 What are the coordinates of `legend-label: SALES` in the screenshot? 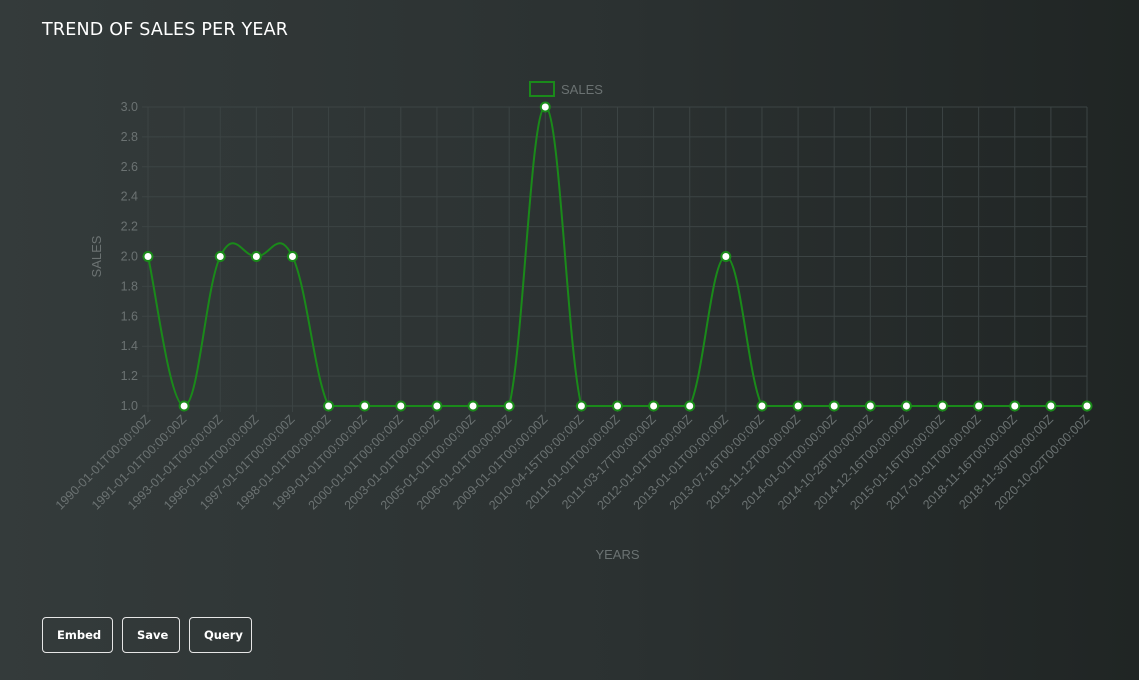 It's located at (582, 89).